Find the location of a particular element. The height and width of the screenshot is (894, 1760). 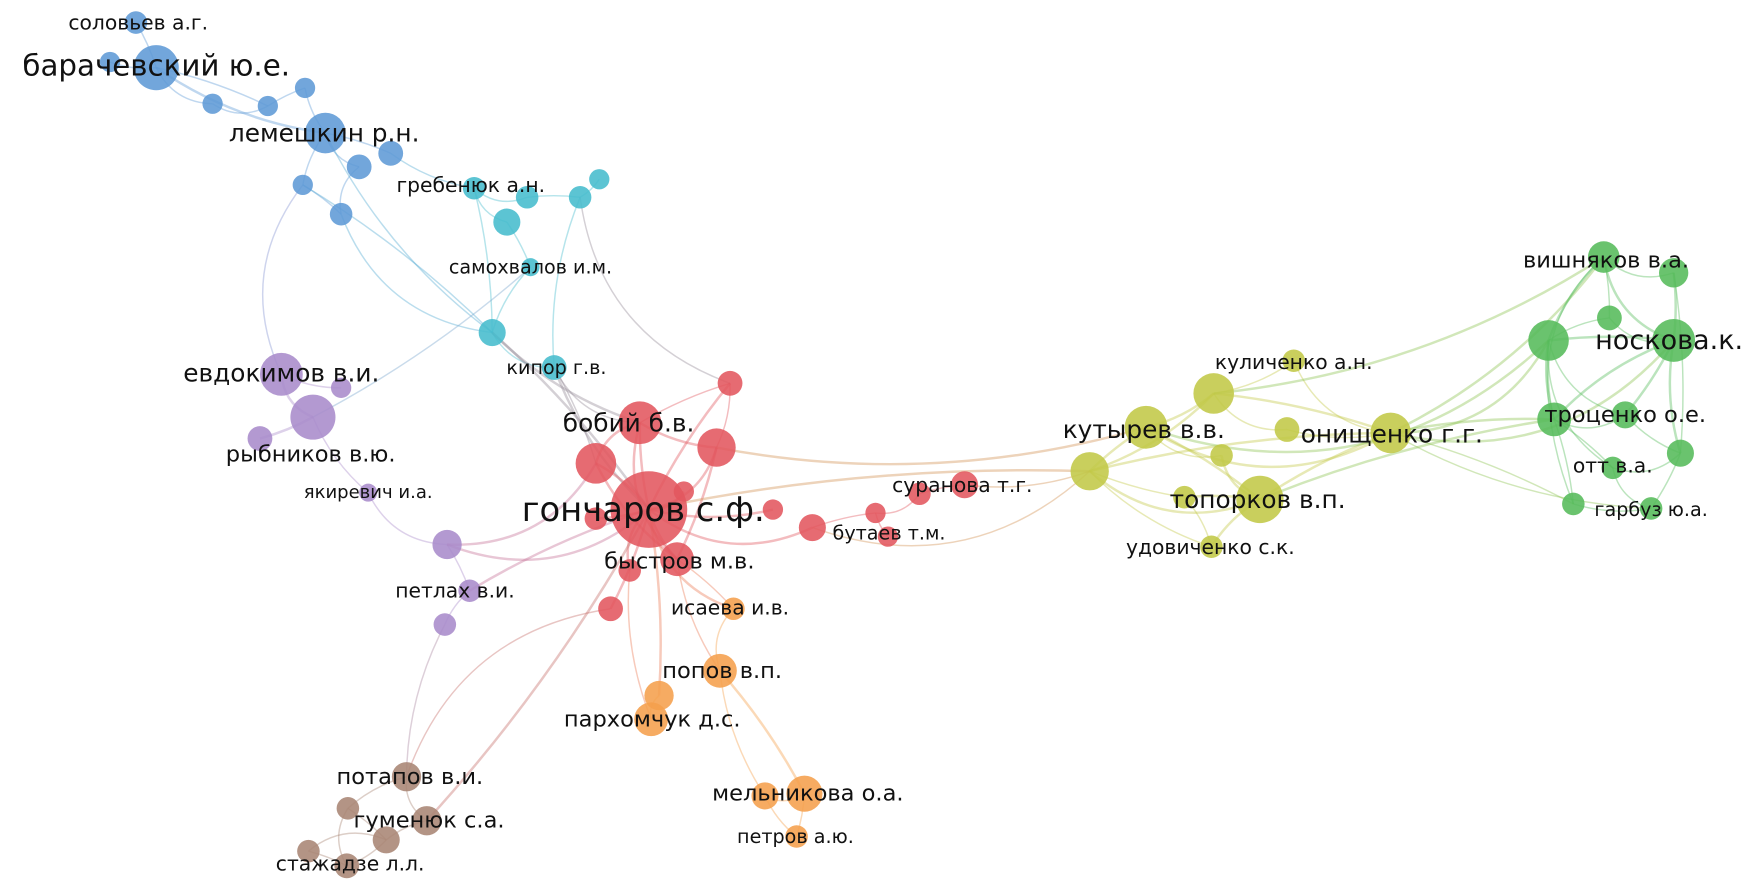

node-p8 is located at coordinates (445, 624).